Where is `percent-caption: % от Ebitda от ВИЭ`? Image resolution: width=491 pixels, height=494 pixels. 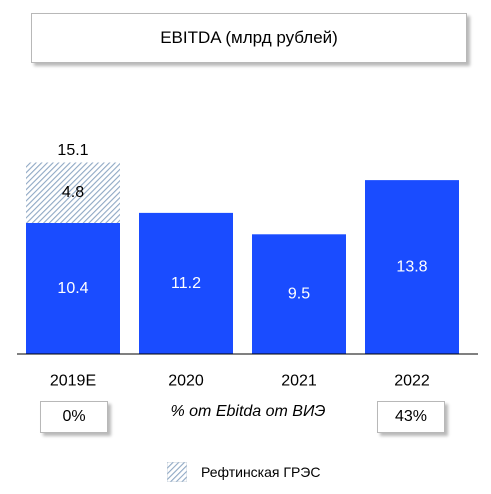
percent-caption: % от Ebitda от ВИЭ is located at coordinates (248, 411).